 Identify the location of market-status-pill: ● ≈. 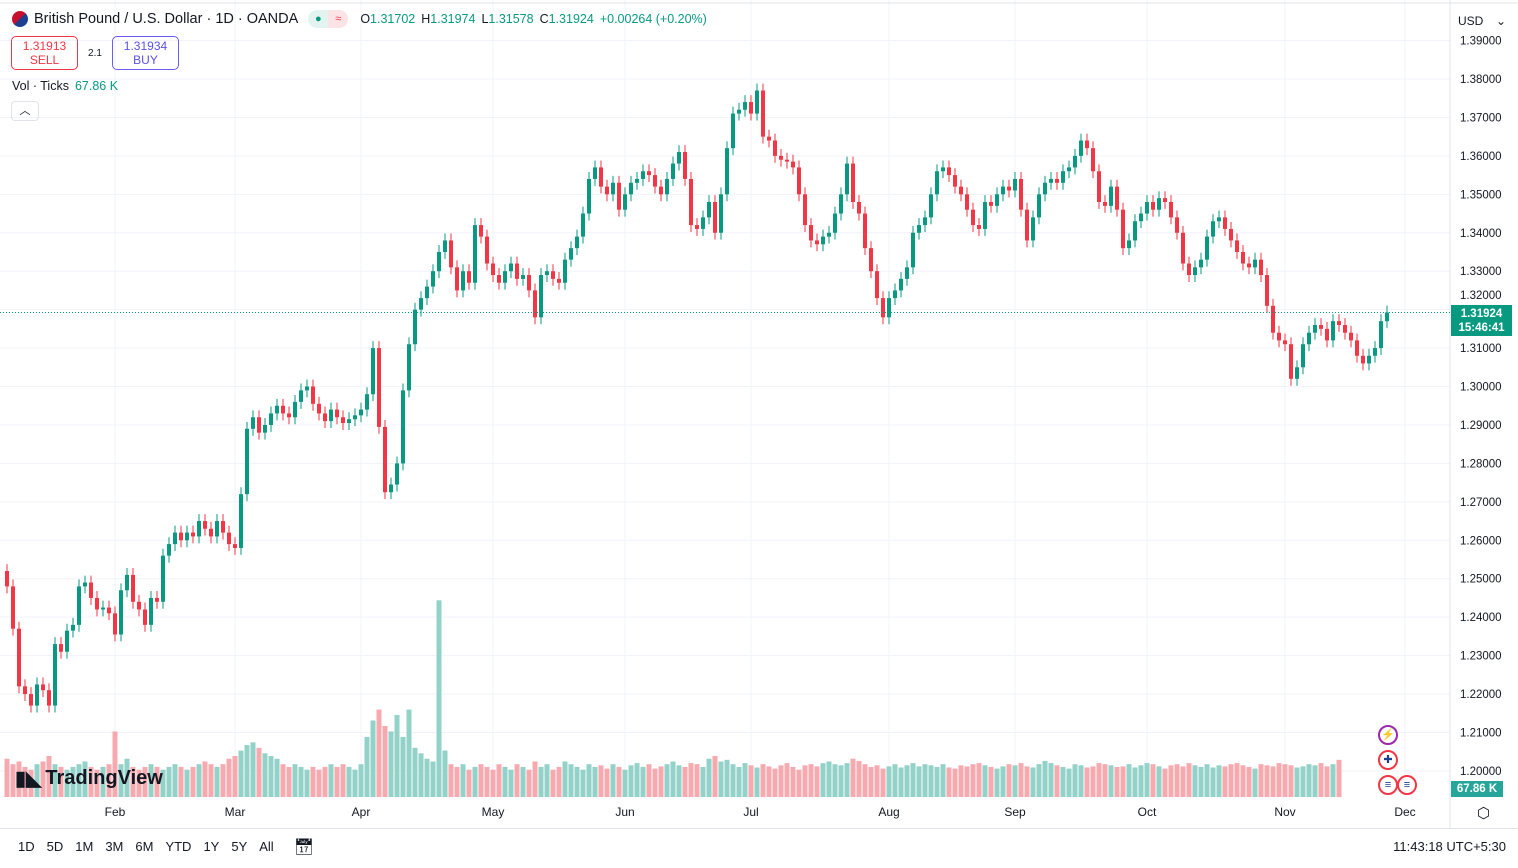
(328, 19).